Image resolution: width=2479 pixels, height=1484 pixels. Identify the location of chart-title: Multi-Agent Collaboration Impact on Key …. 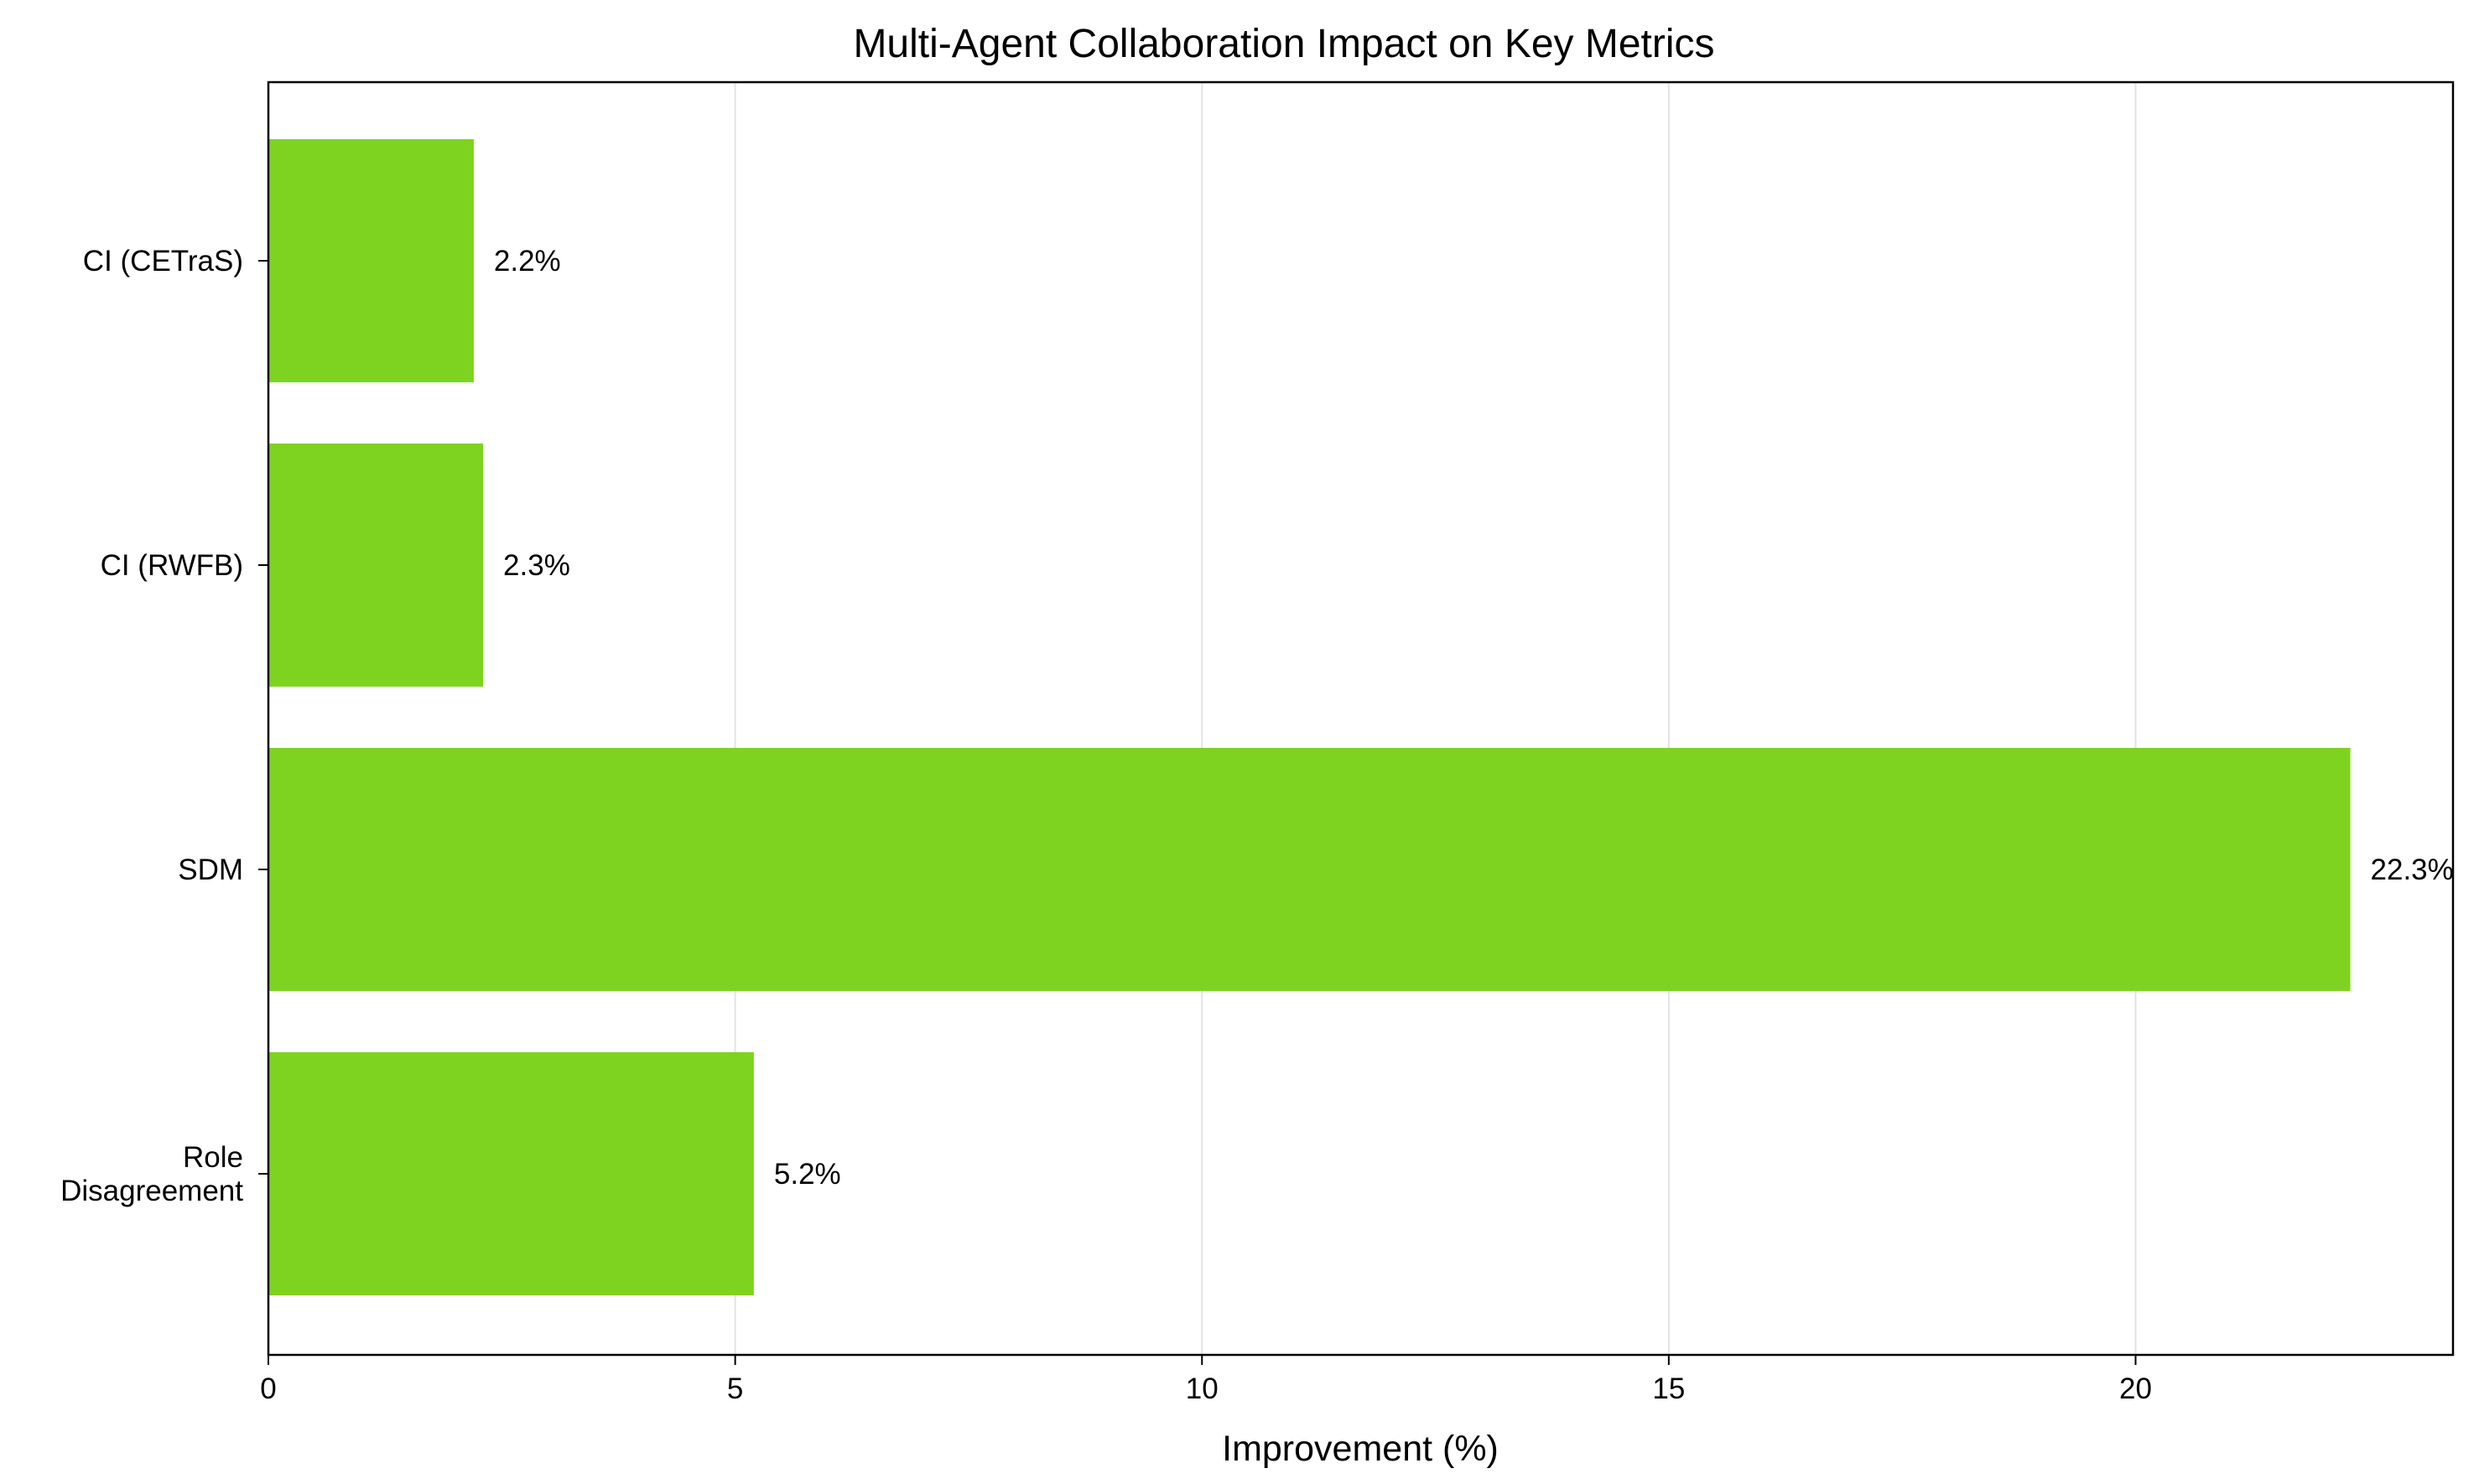
(1283, 44).